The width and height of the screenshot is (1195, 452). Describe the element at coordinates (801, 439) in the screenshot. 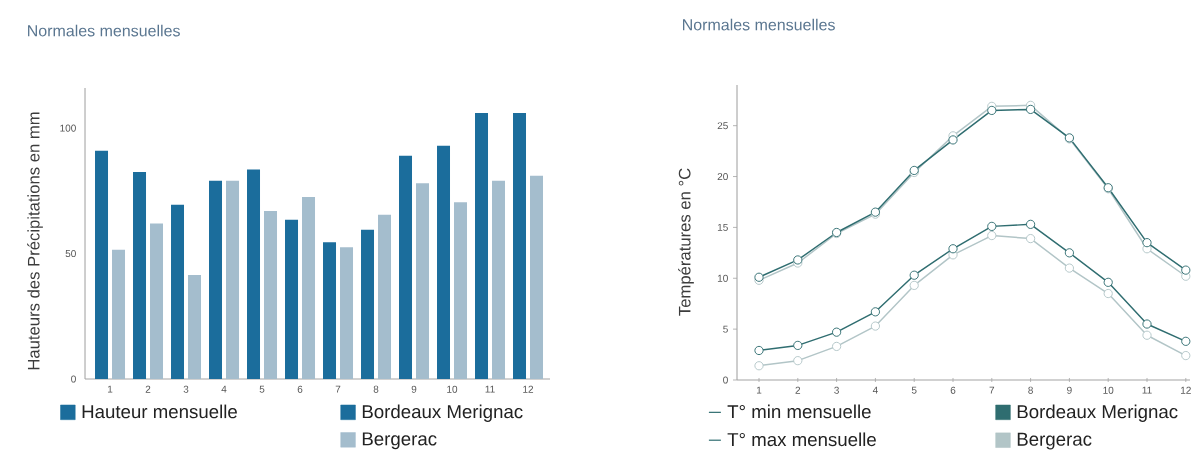

I see `text: T° max mensuelle` at that location.